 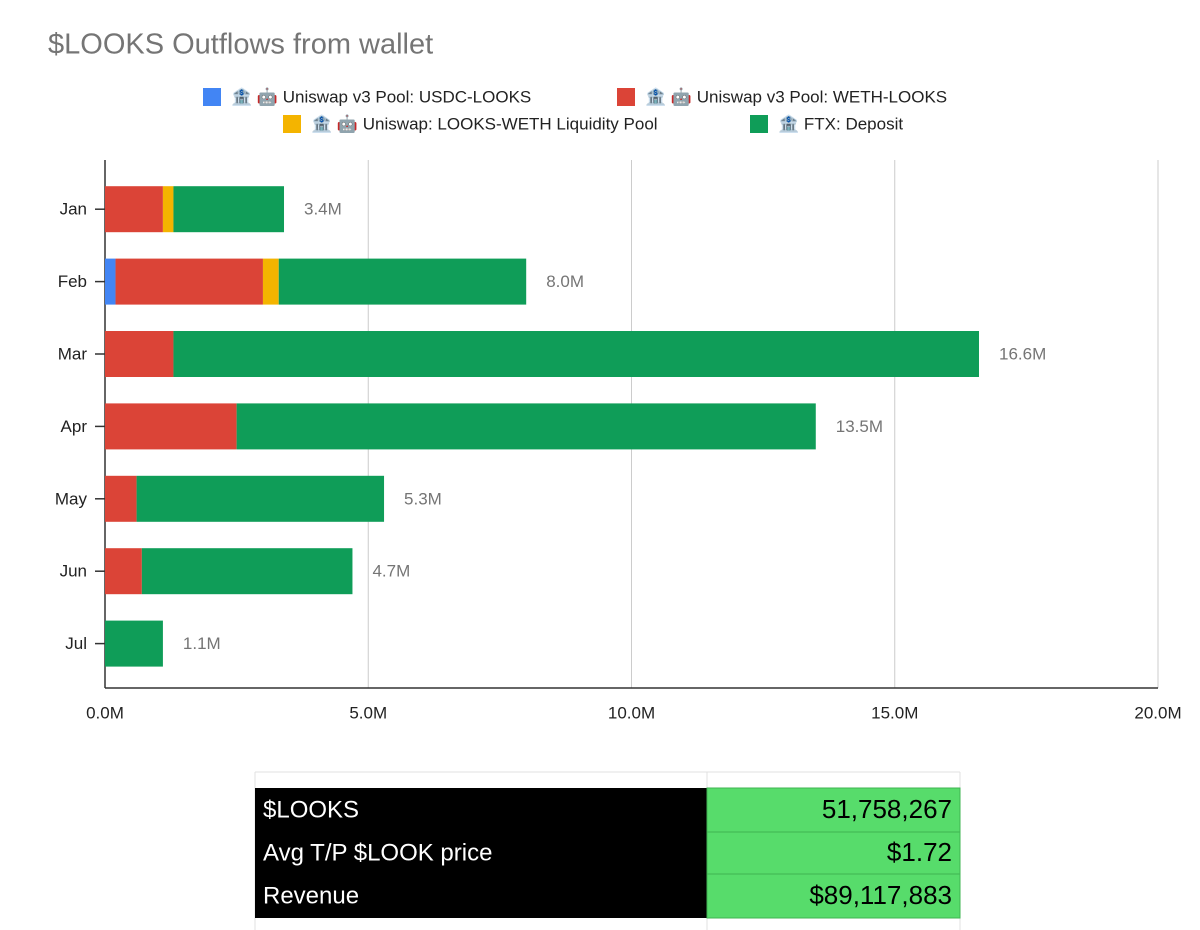 What do you see at coordinates (391, 571) in the screenshot?
I see `total-label: 4.7M` at bounding box center [391, 571].